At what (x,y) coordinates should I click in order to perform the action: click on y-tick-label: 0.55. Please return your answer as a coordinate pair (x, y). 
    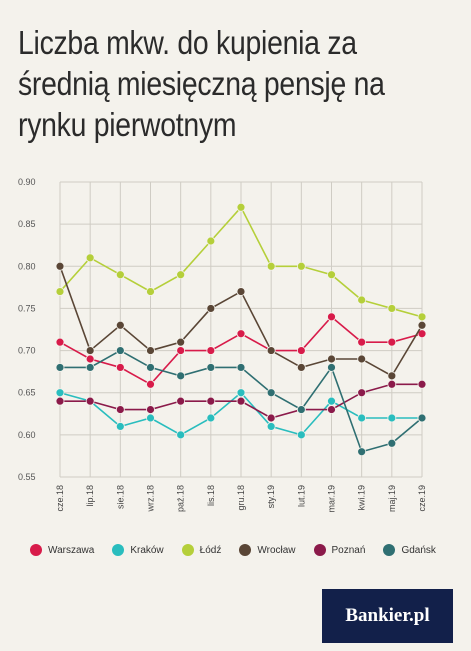
    Looking at the image, I should click on (27, 477).